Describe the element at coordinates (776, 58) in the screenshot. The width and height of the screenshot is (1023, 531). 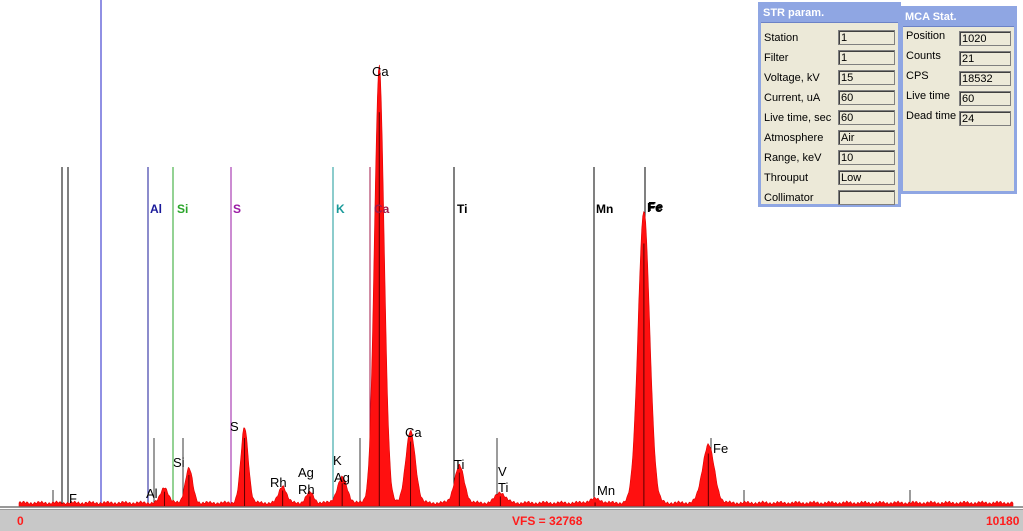
I see `str-label: Filter` at that location.